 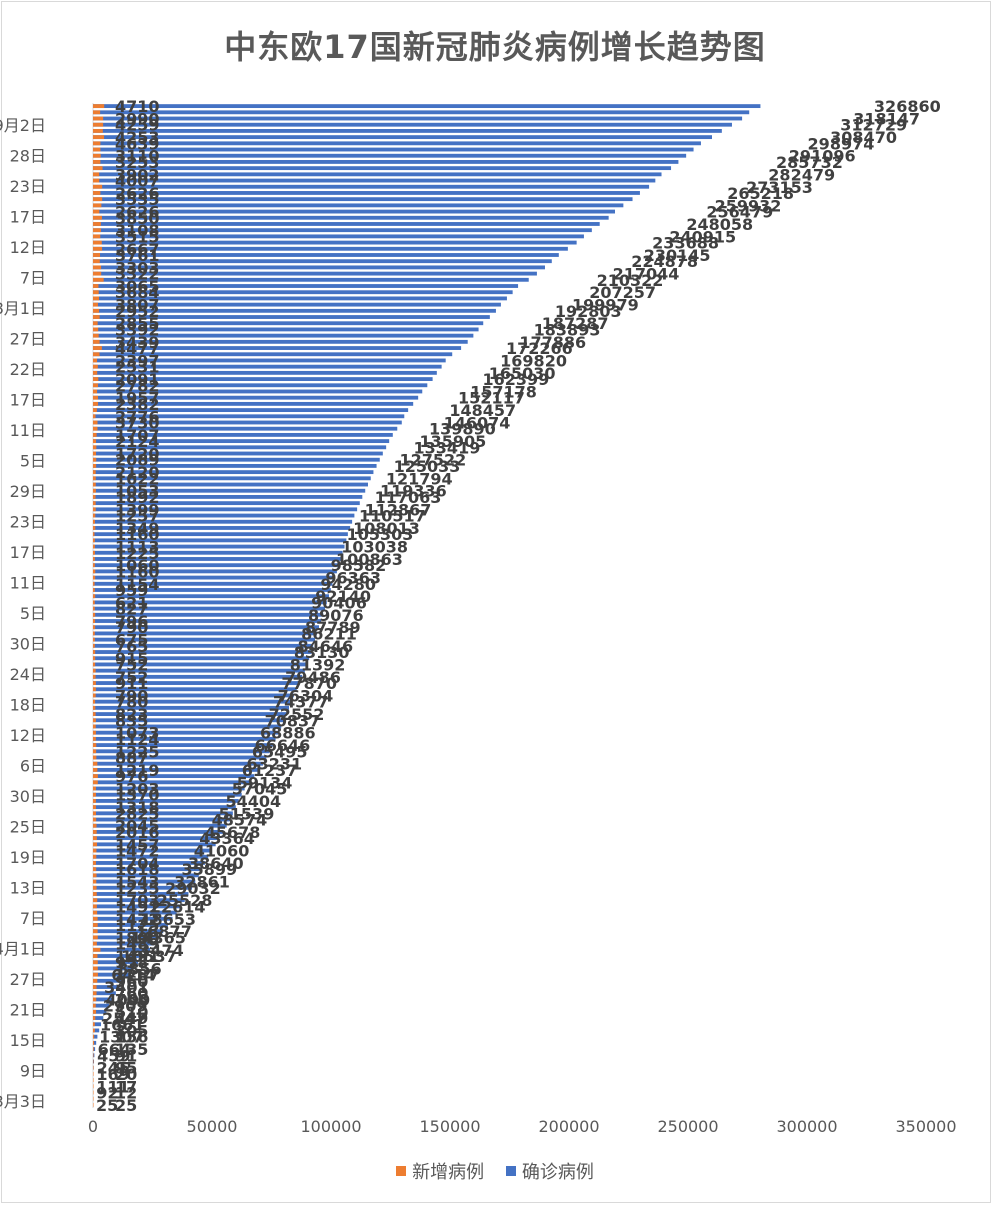 What do you see at coordinates (227, 838) in the screenshot?
I see `data-label-confirmed: 43364` at bounding box center [227, 838].